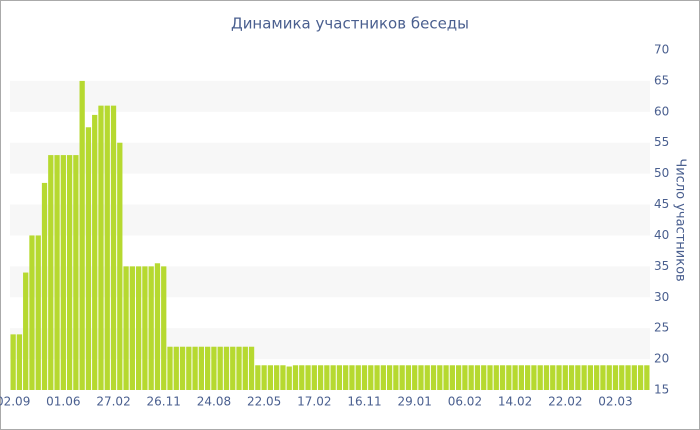 The height and width of the screenshot is (430, 700). I want to click on x-tick-label: 29.01, so click(415, 402).